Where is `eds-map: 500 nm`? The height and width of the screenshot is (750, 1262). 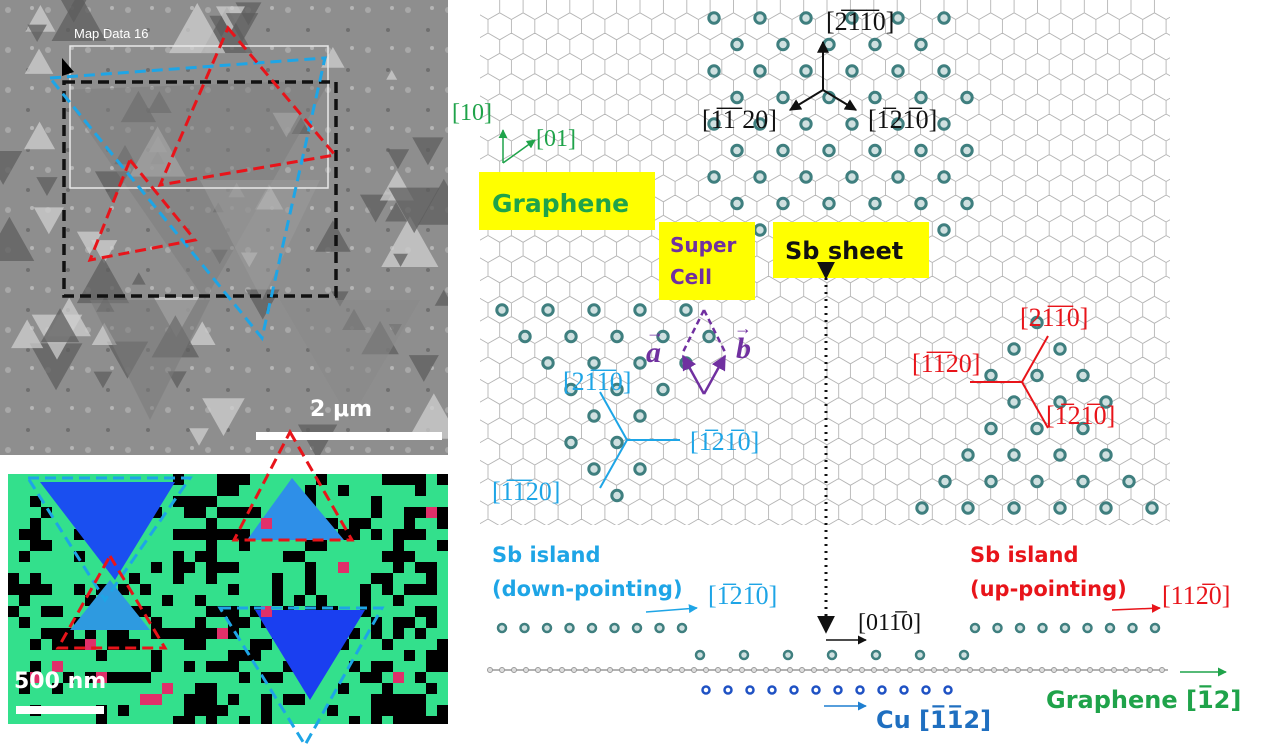
eds-map: 500 nm is located at coordinates (228, 599).